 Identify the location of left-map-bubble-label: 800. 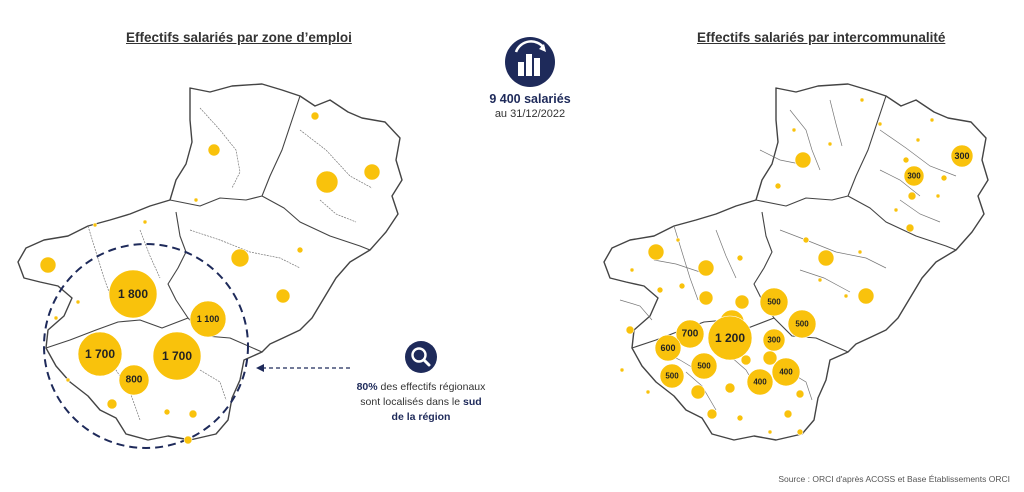
(134, 380).